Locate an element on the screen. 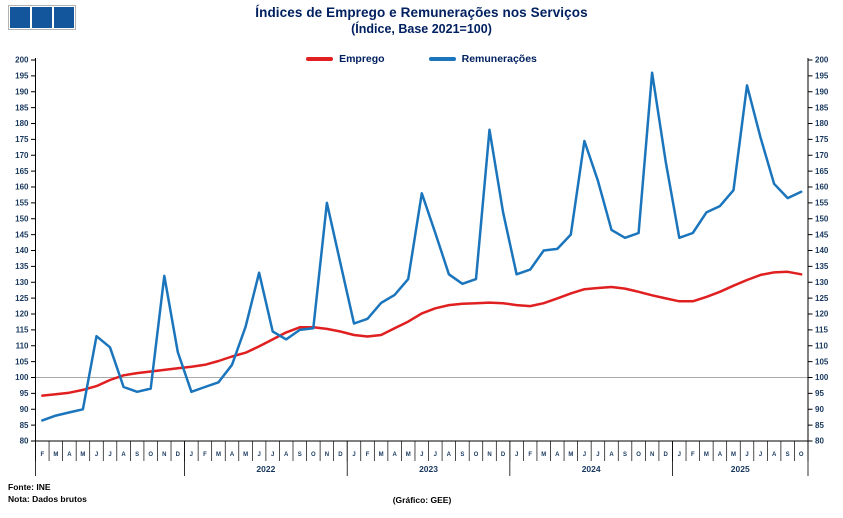  source-note: Fonte: INE is located at coordinates (29, 487).